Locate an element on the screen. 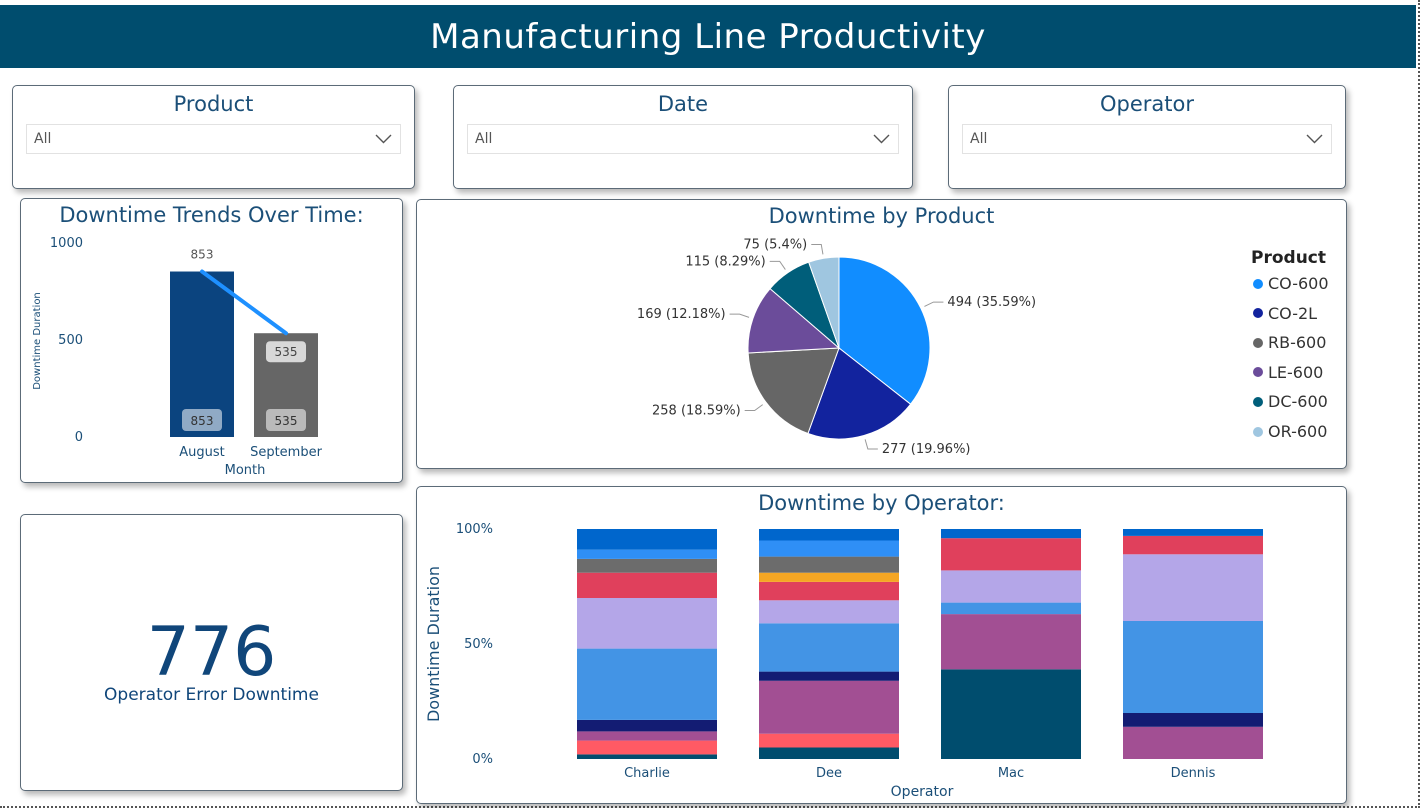 The width and height of the screenshot is (1420, 808). pie-data-label: 75 (5.4%) is located at coordinates (775, 245).